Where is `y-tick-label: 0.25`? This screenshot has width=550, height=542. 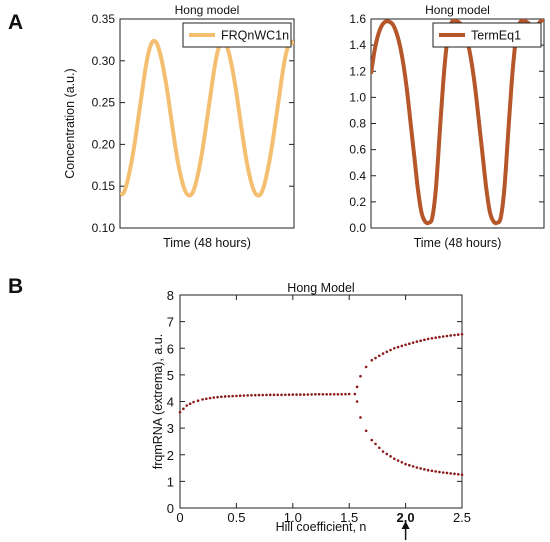 y-tick-label: 0.25 is located at coordinates (104, 103).